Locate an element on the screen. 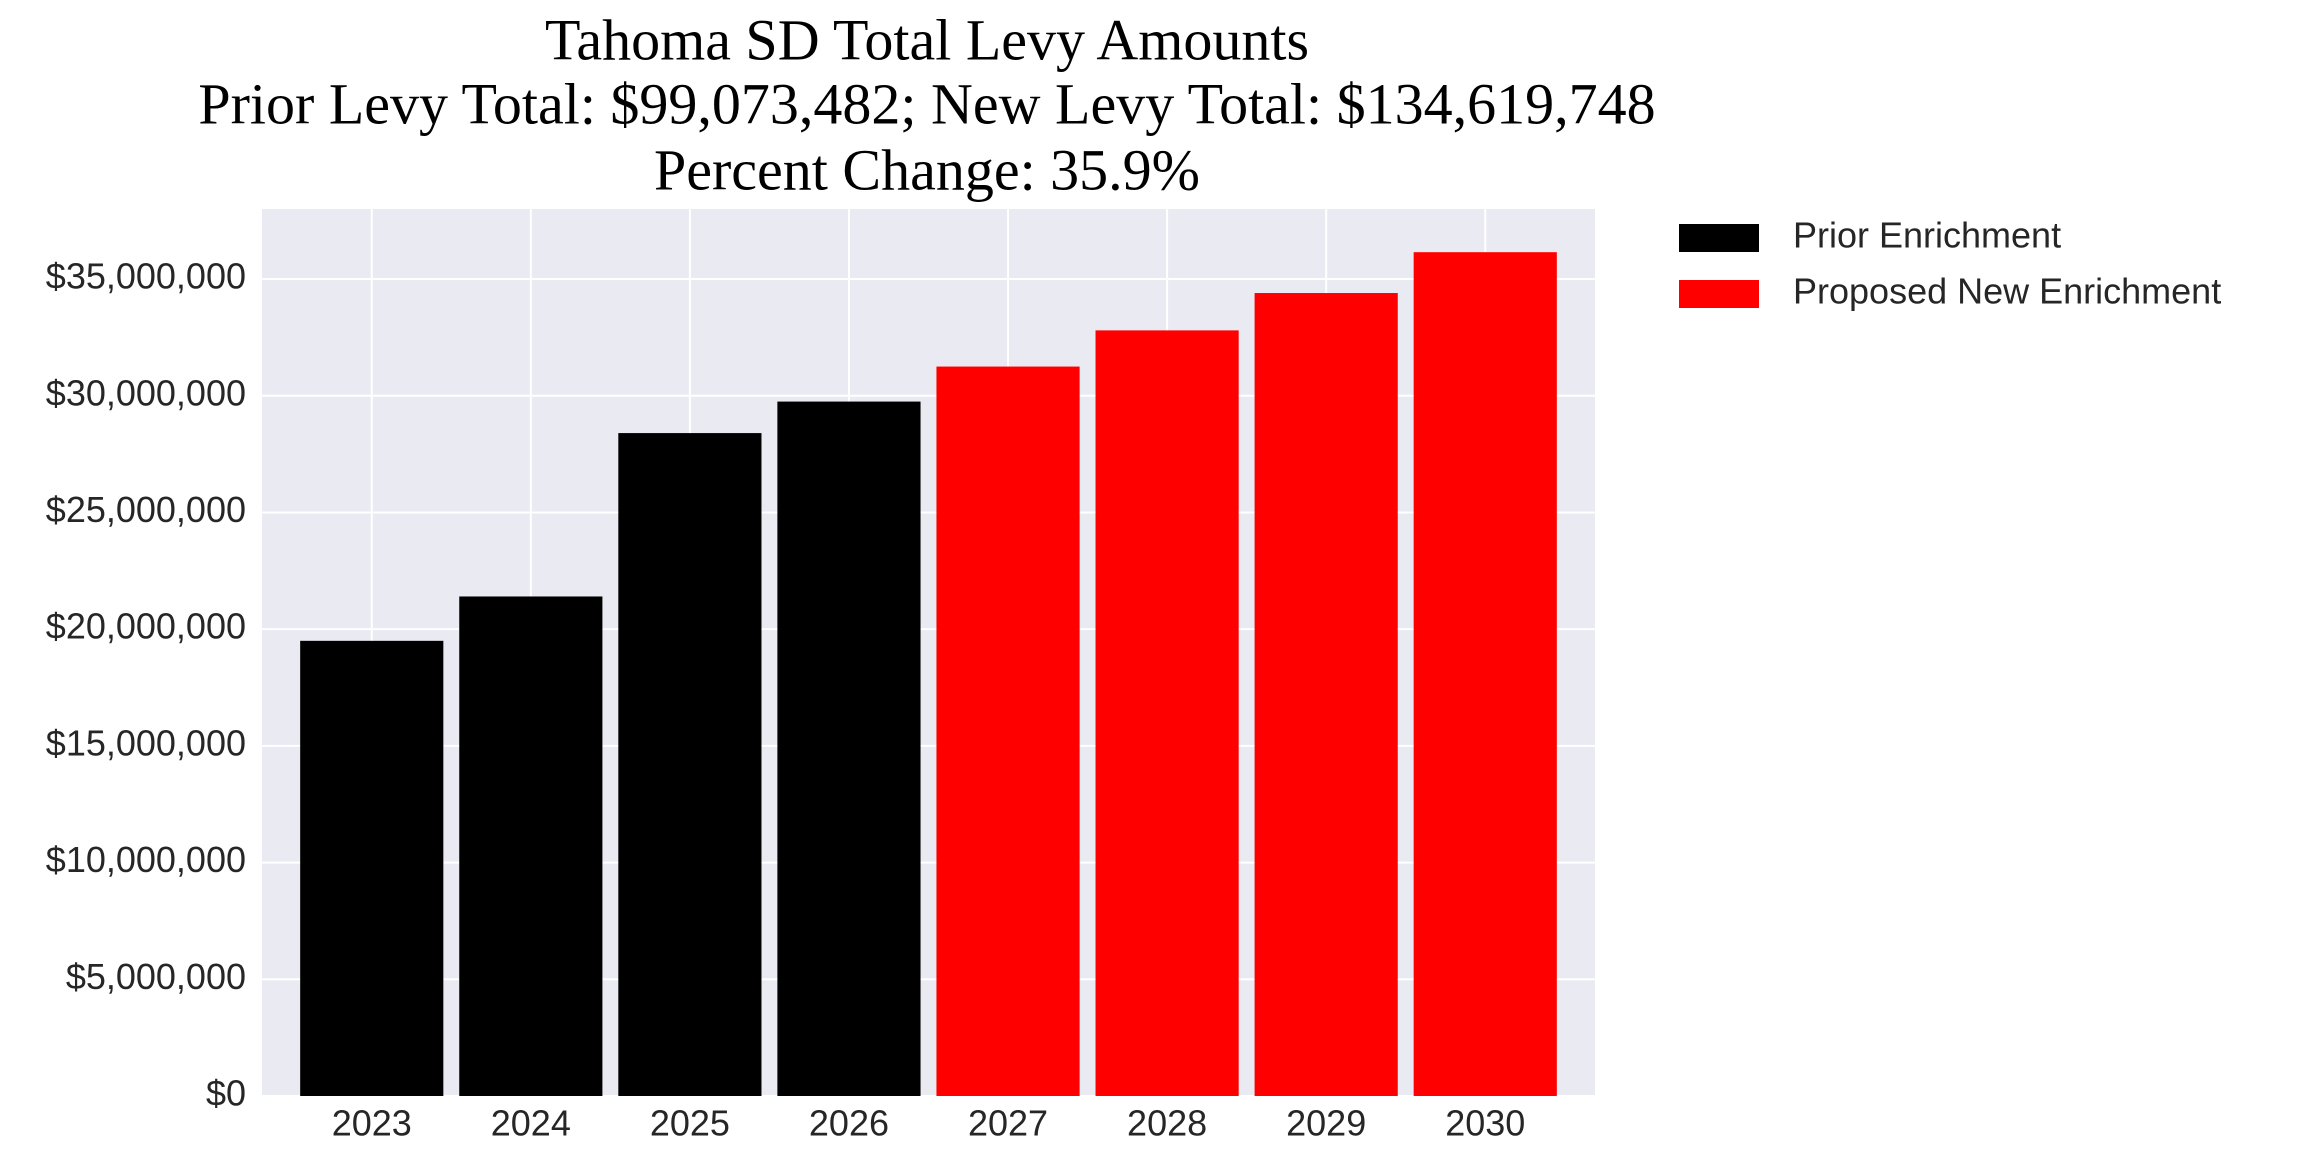 The height and width of the screenshot is (1152, 2304). y-tick-label: $30,000,000 is located at coordinates (146, 392).